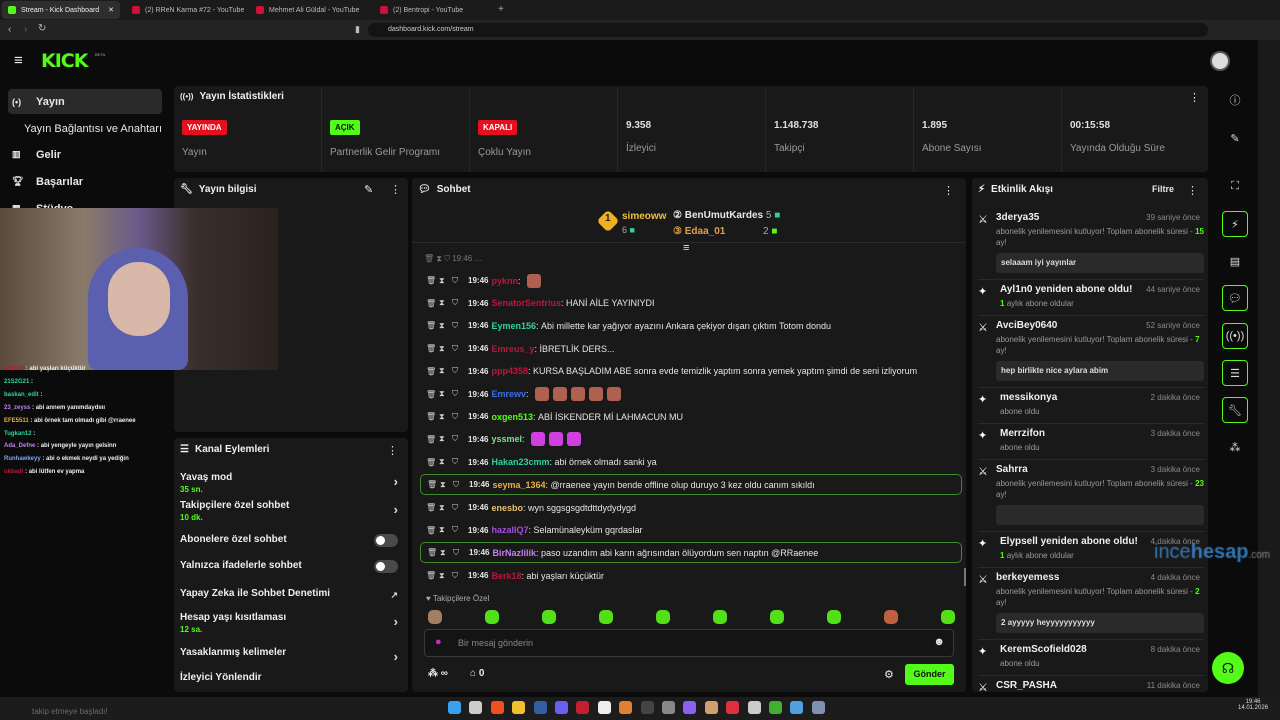 This screenshot has width=1280, height=720. Describe the element at coordinates (508, 394) in the screenshot. I see `message-username: Emrewv` at that location.